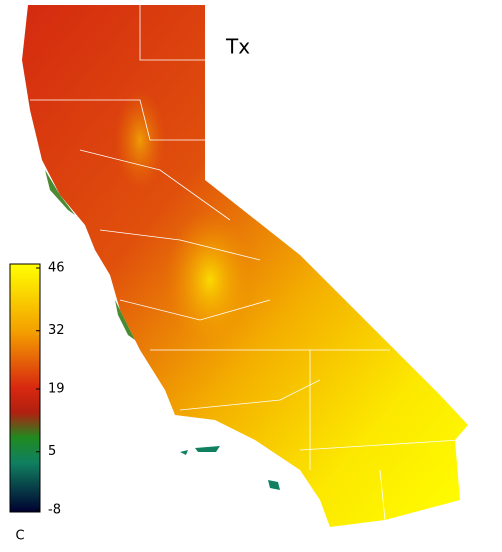  What do you see at coordinates (52, 451) in the screenshot?
I see `colorbar-tick-label: 5` at bounding box center [52, 451].